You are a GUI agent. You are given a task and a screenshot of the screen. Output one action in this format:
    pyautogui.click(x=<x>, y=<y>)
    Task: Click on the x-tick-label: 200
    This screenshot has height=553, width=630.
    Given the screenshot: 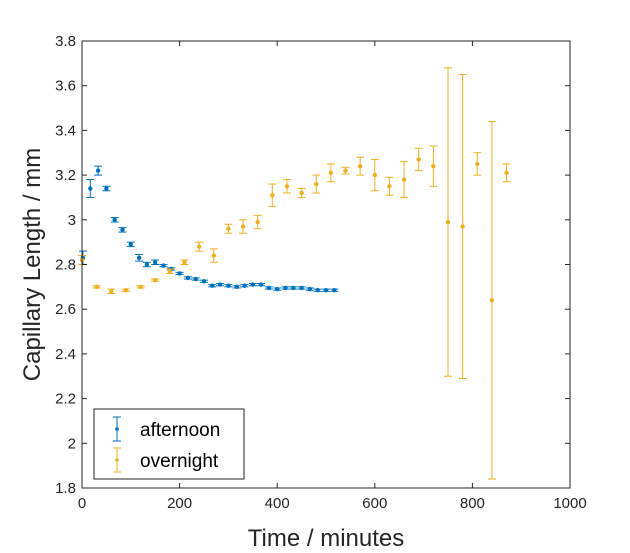 What is the action you would take?
    pyautogui.click(x=179, y=503)
    